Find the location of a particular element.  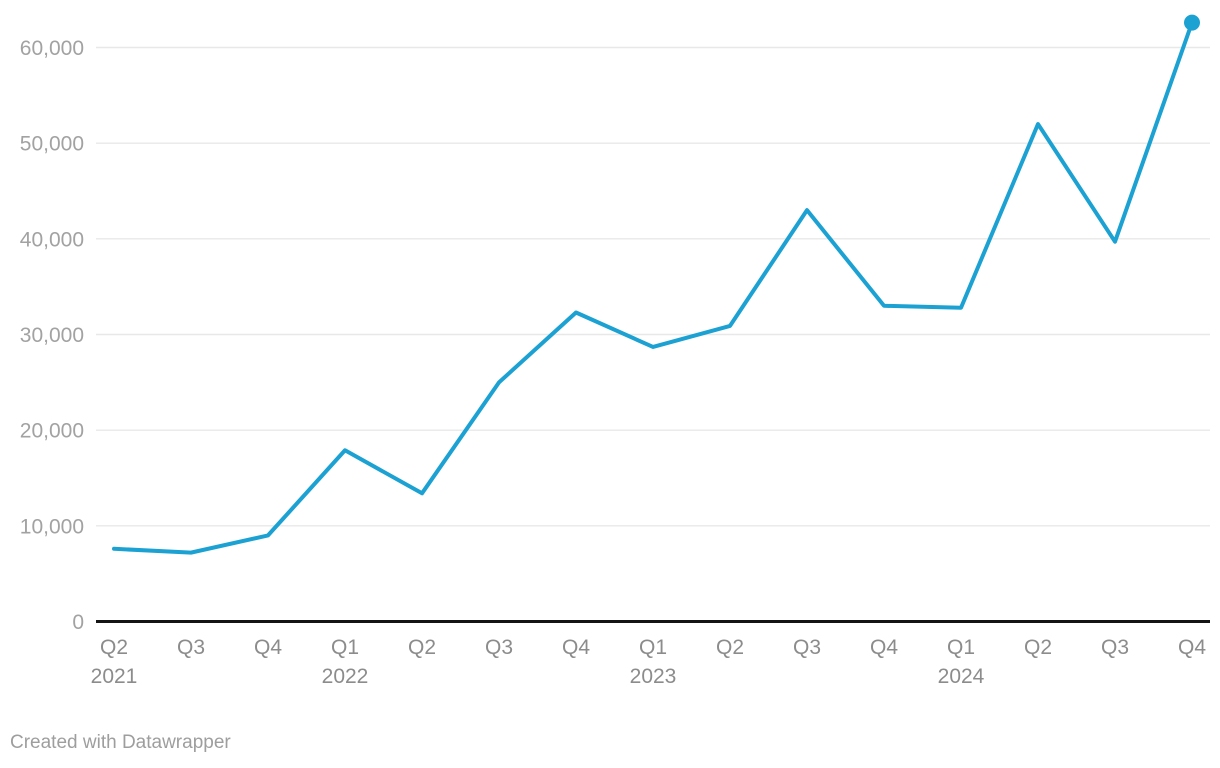

last-point-marker is located at coordinates (1192, 22).